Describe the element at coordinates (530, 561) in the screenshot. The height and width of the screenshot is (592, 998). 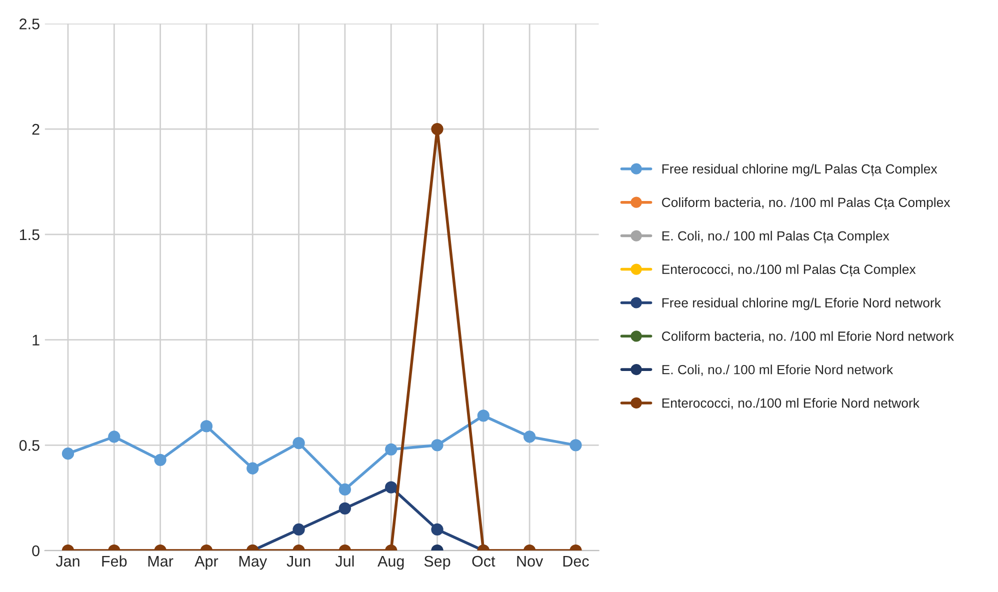
I see `x-tick-label: Nov` at that location.